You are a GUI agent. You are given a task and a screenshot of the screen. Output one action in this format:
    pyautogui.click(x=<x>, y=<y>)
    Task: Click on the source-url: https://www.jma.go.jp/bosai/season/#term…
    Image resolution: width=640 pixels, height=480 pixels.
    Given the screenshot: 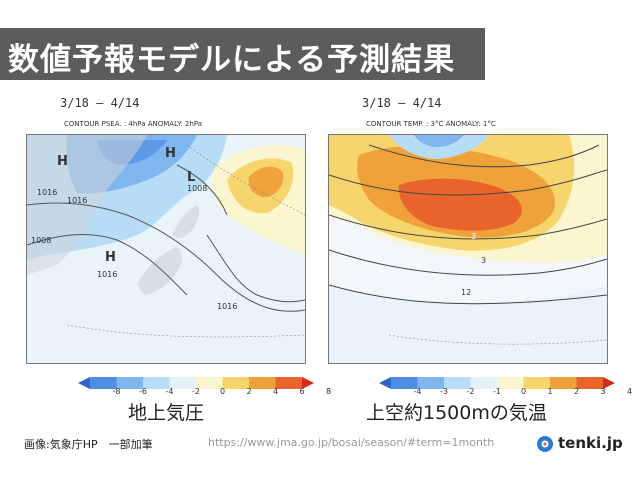 What is the action you would take?
    pyautogui.click(x=351, y=442)
    